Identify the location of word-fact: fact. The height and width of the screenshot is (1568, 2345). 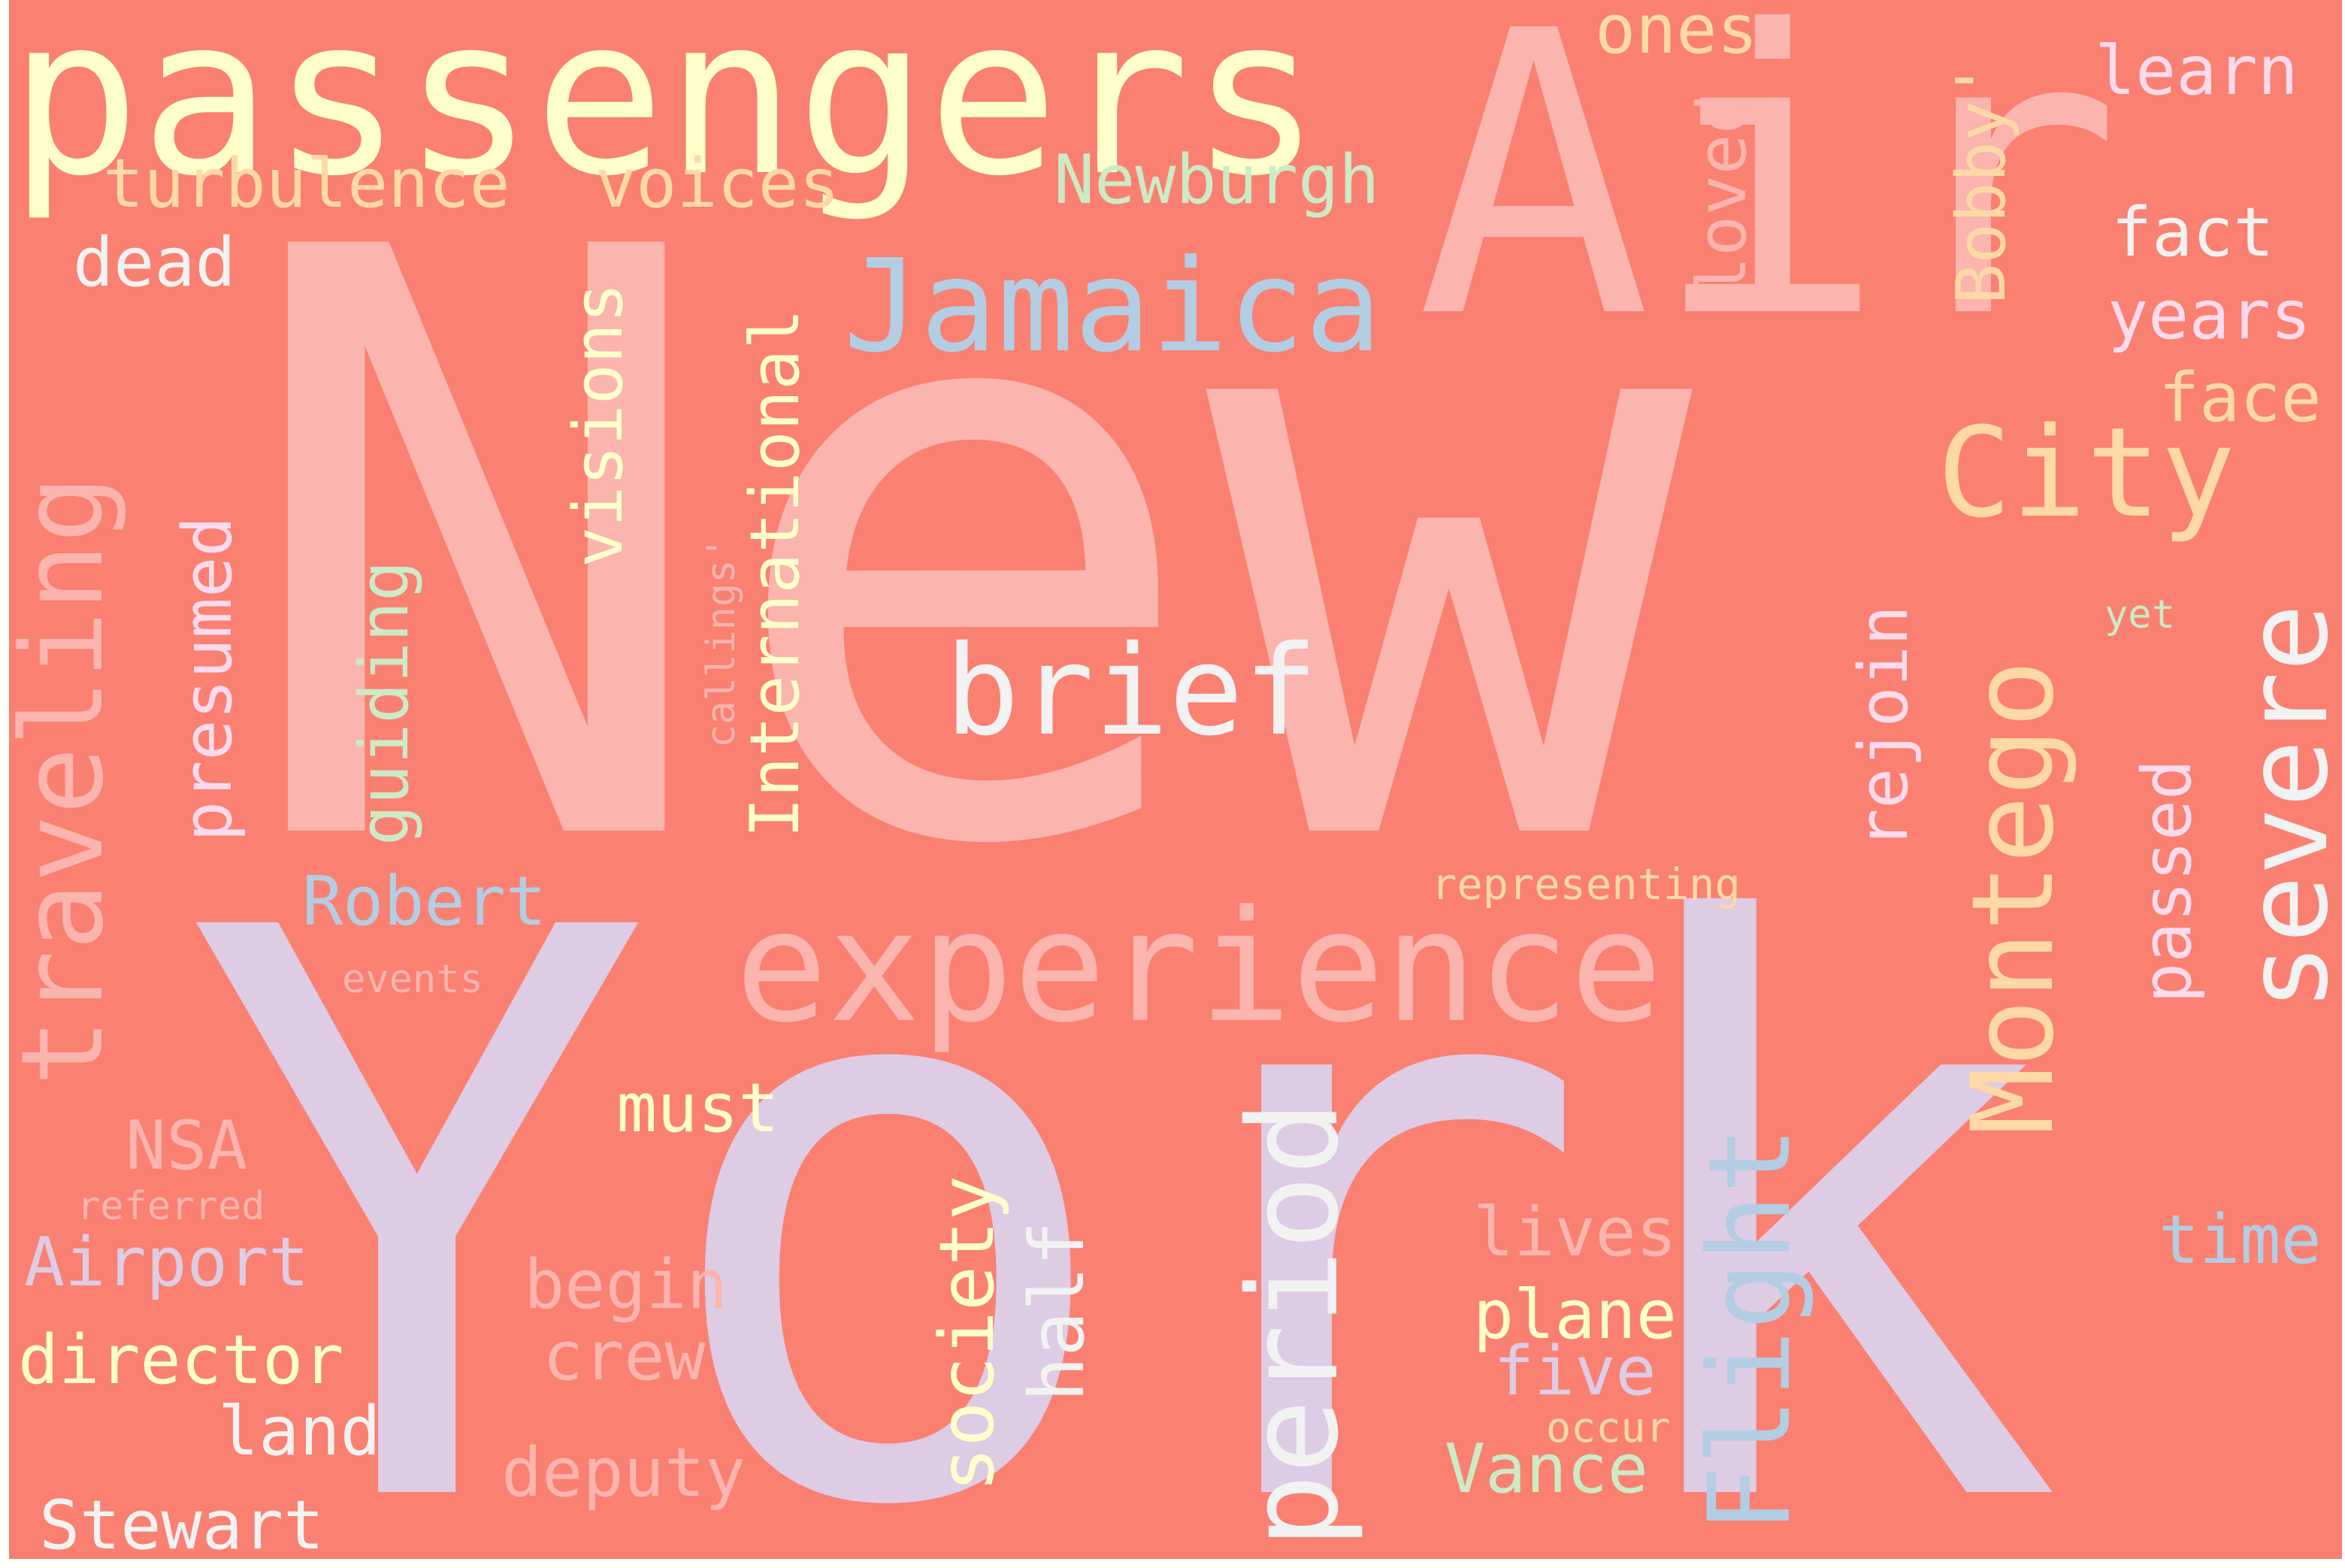
(2192, 232).